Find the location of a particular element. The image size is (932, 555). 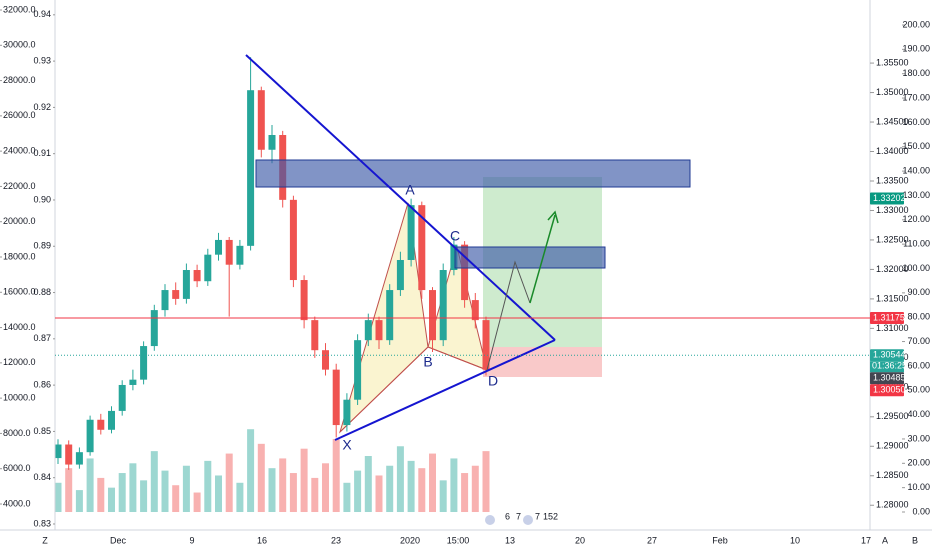

x-tick-label: 16 is located at coordinates (262, 540).